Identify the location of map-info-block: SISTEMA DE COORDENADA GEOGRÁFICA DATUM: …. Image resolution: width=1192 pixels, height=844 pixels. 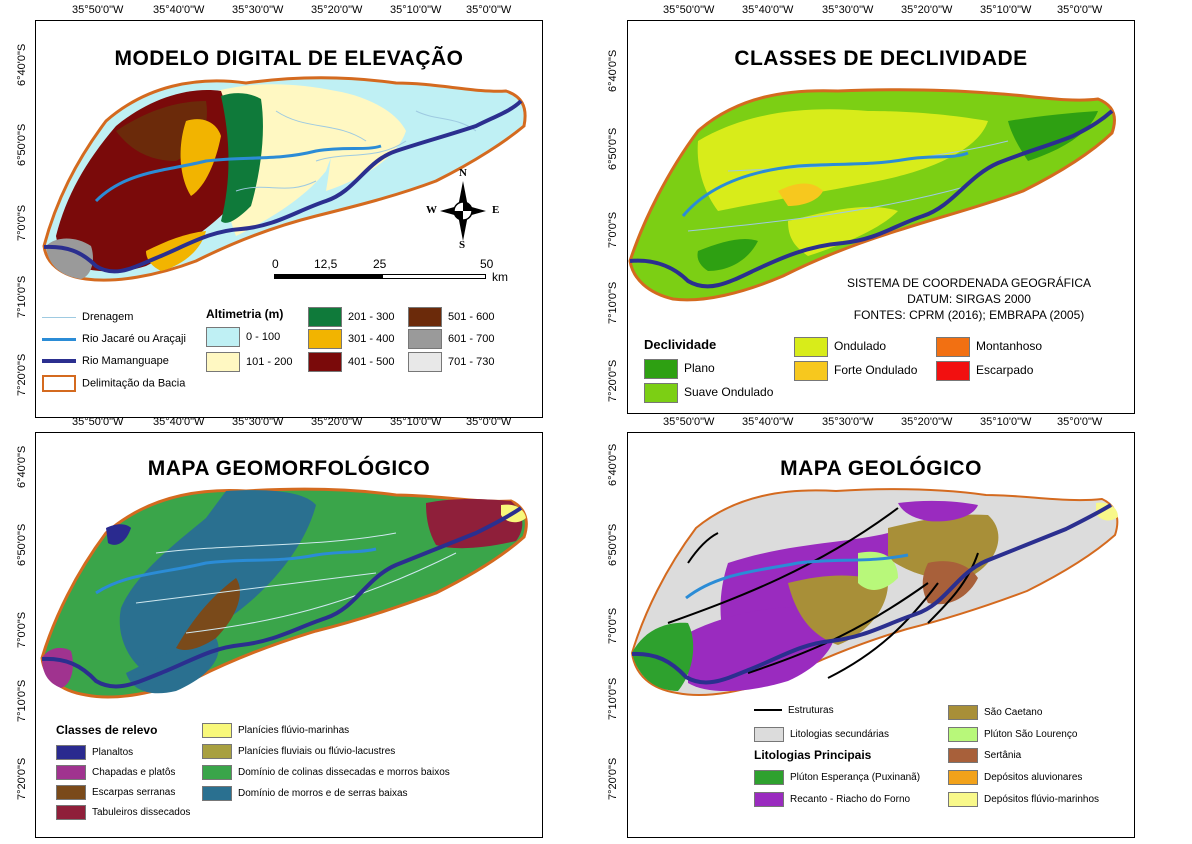
(969, 299).